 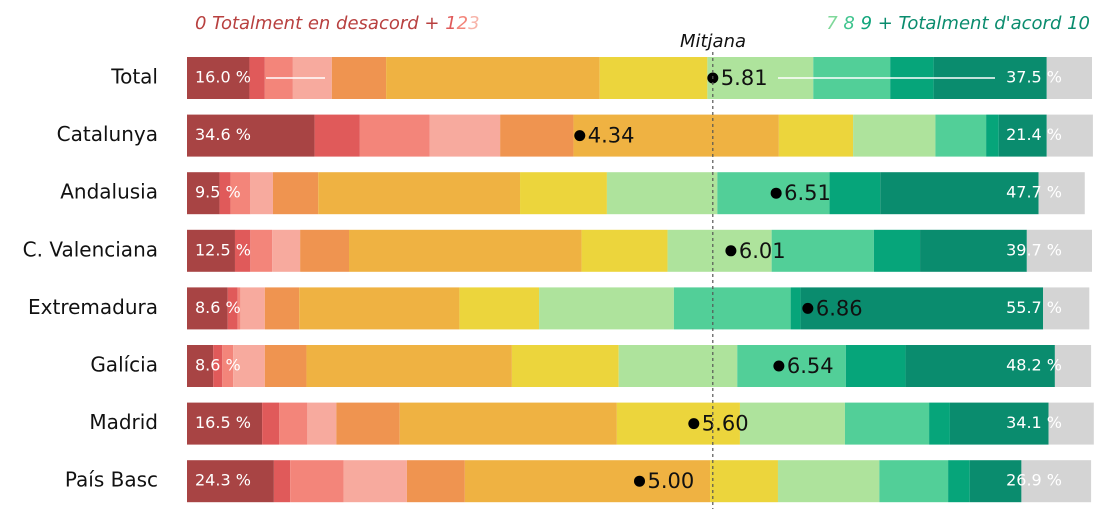 What do you see at coordinates (1034, 422) in the screenshot?
I see `high-total-label: 34.1 %` at bounding box center [1034, 422].